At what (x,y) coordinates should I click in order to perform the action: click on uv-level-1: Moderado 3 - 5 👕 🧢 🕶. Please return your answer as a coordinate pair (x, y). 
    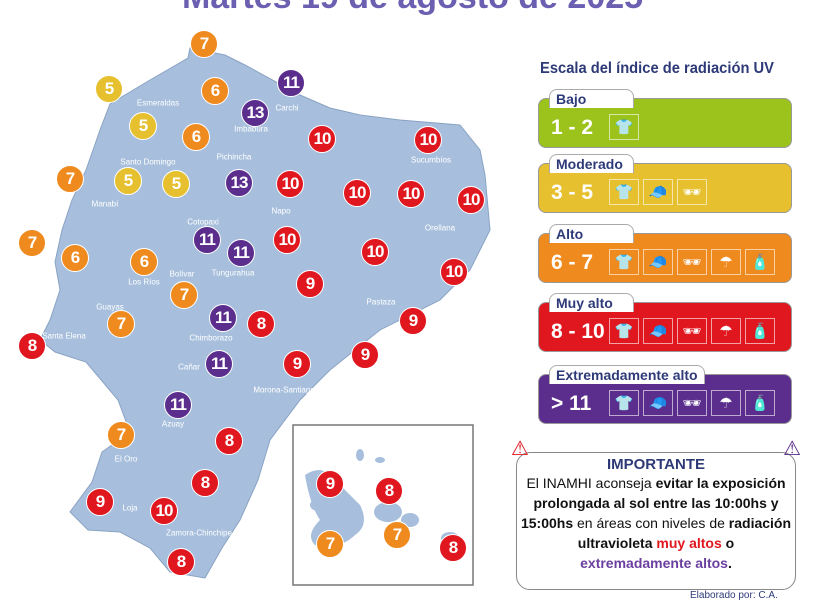
    Looking at the image, I should click on (665, 183).